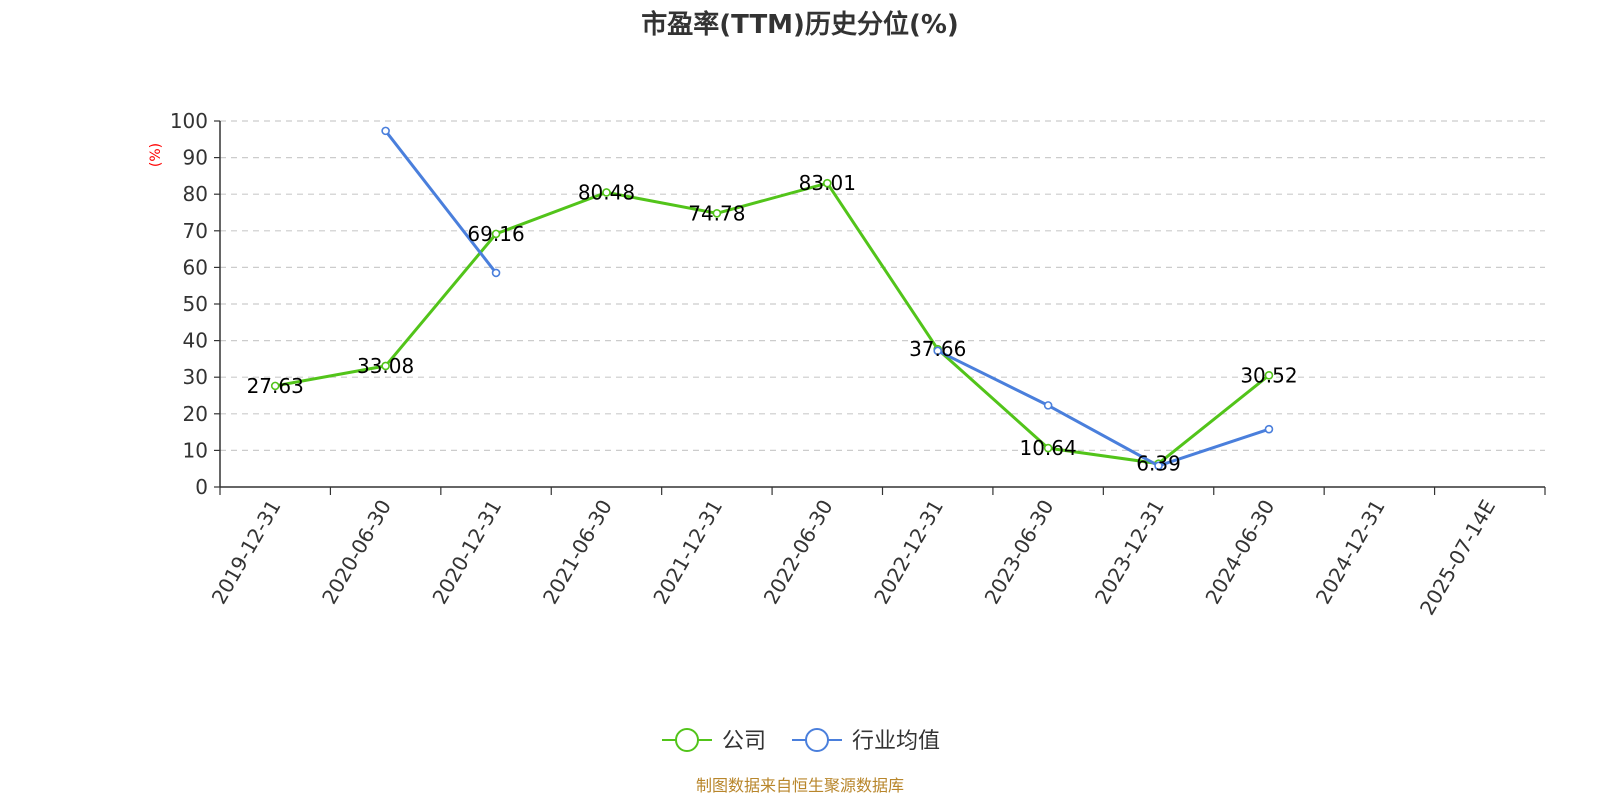  What do you see at coordinates (896, 741) in the screenshot?
I see `legend-label: 行业均值` at bounding box center [896, 741].